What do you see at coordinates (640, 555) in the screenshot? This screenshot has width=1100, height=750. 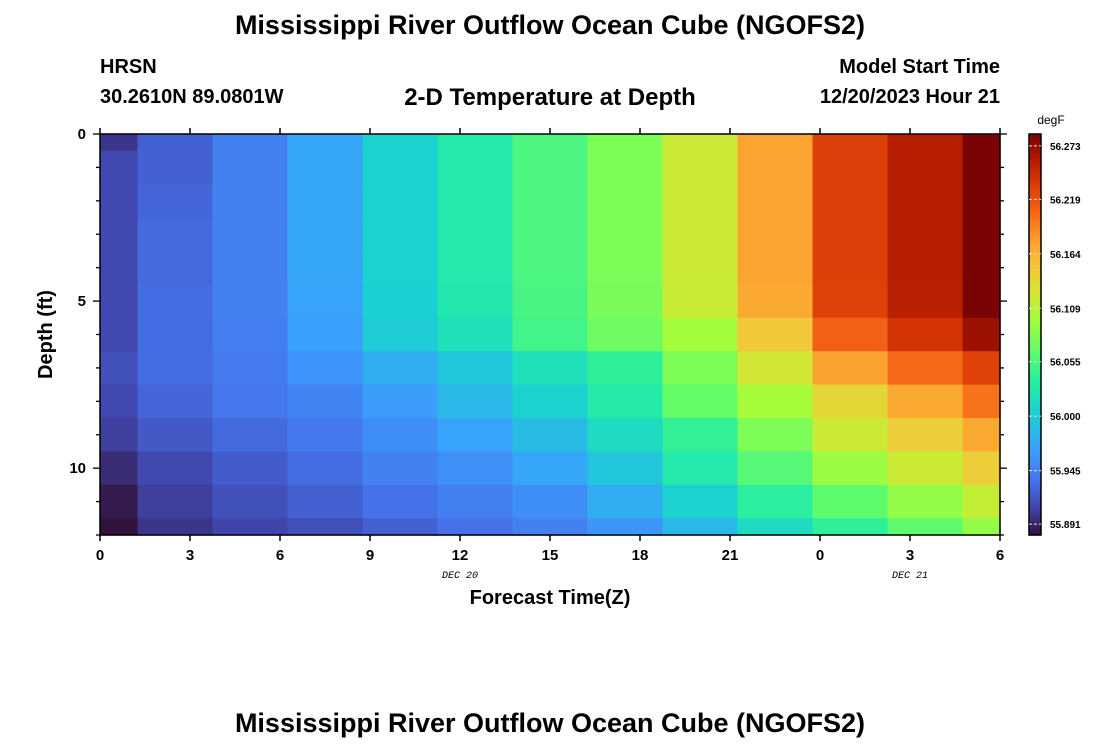 I see `x-tick-label: 18` at bounding box center [640, 555].